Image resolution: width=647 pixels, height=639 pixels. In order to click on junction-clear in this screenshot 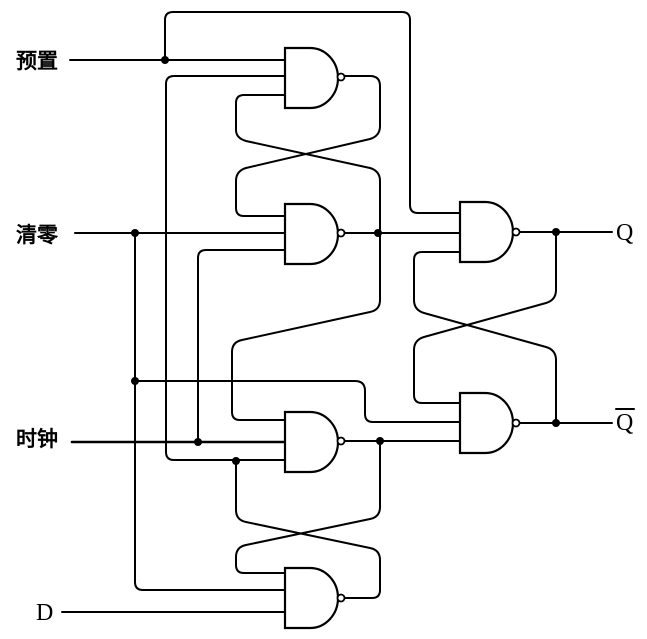, I will do `click(135, 233)`.